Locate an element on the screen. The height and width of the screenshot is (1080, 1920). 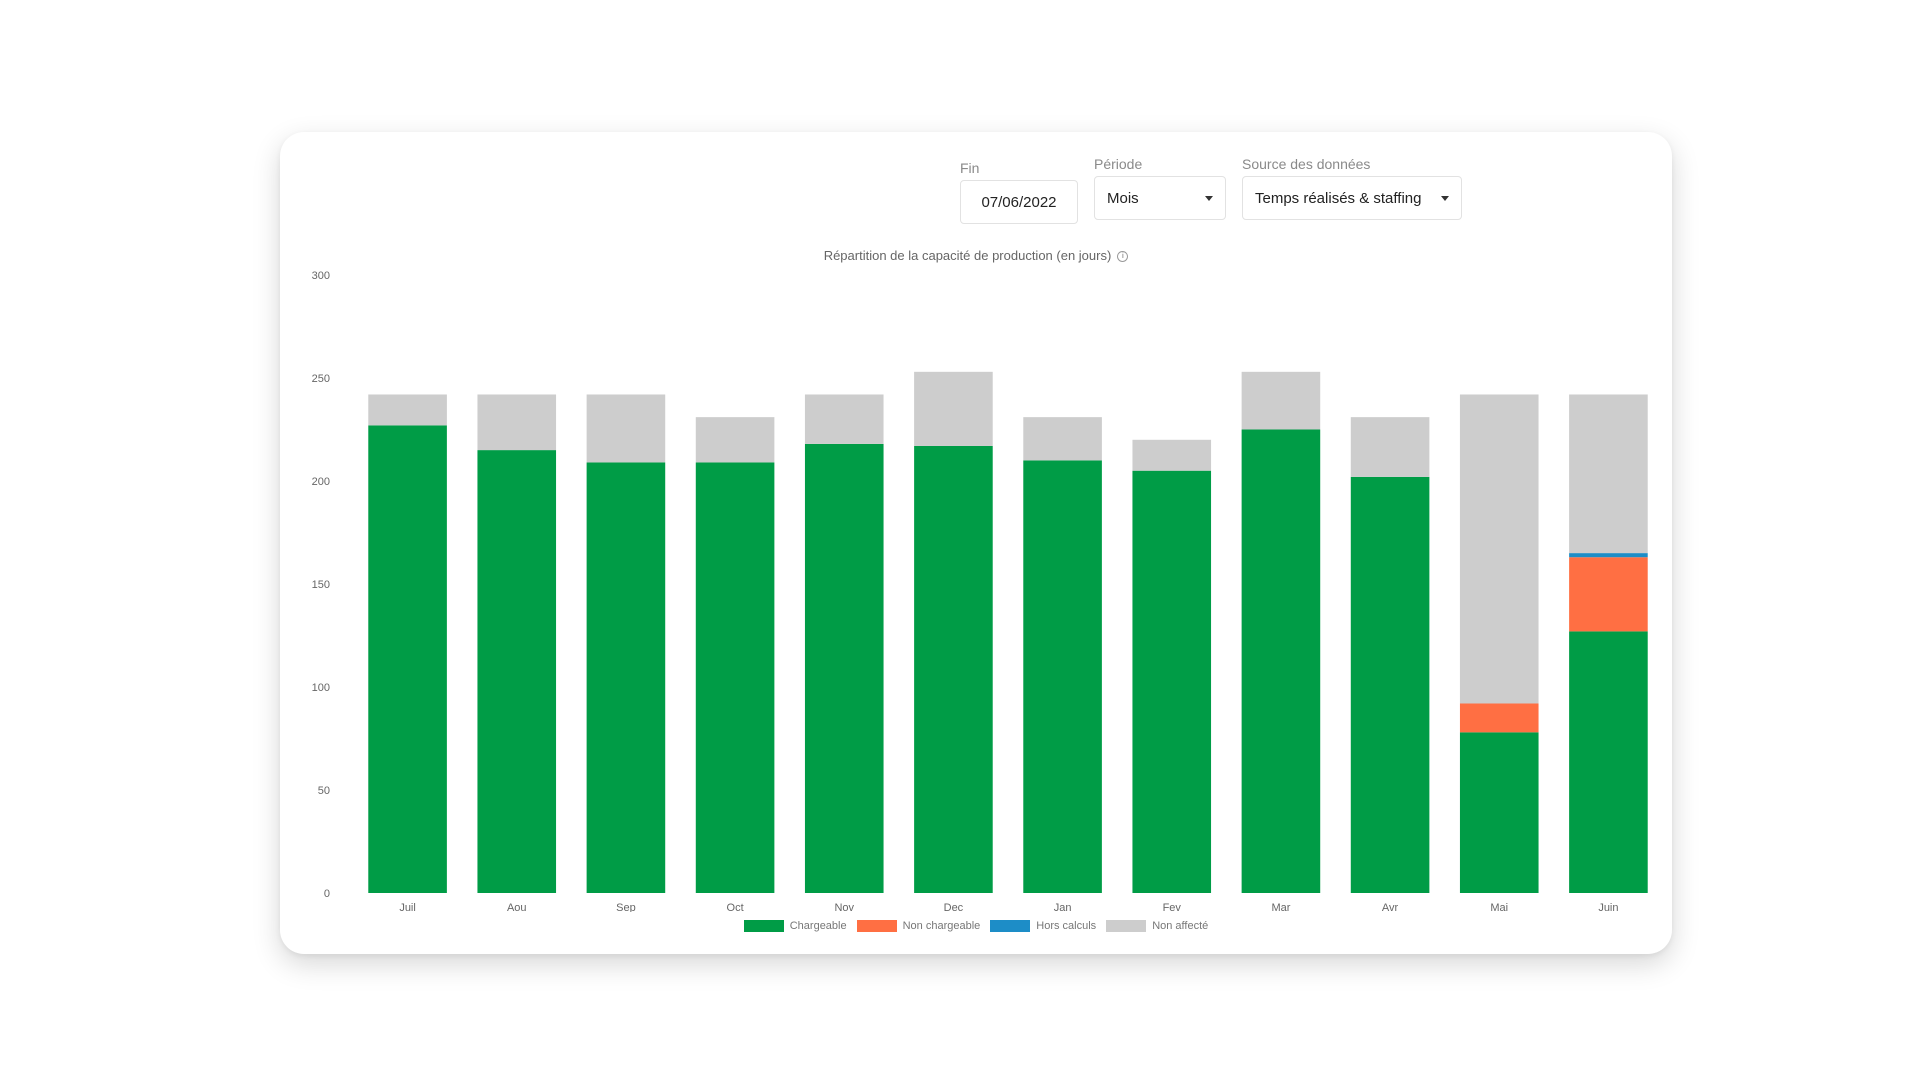
bar-chargeable-juil is located at coordinates (407, 659).